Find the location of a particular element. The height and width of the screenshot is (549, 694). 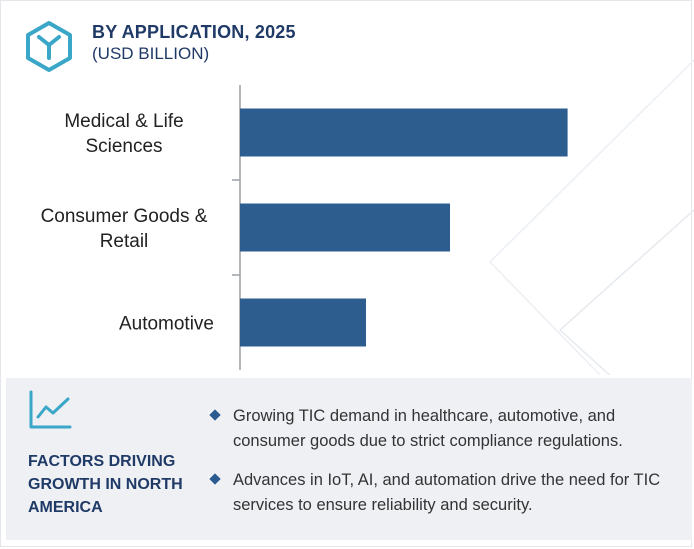

trend-chart-icon is located at coordinates (50, 409).